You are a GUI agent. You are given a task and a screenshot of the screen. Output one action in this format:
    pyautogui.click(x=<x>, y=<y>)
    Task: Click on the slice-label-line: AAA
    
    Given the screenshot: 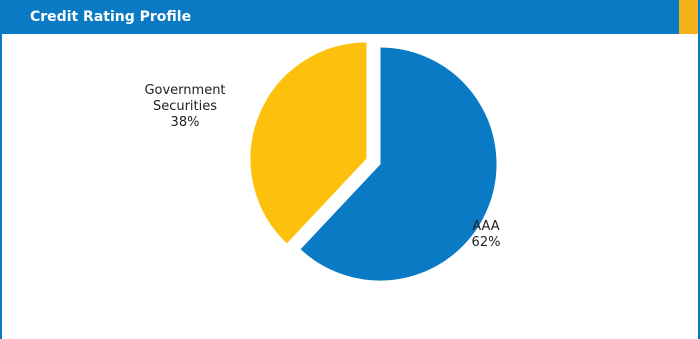 What is the action you would take?
    pyautogui.click(x=486, y=226)
    